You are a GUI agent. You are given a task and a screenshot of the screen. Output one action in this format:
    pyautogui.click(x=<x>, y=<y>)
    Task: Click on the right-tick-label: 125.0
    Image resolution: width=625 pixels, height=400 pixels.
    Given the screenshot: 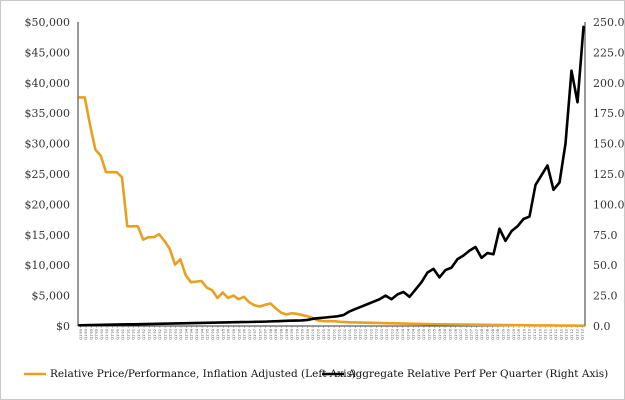 What is the action you would take?
    pyautogui.click(x=609, y=174)
    